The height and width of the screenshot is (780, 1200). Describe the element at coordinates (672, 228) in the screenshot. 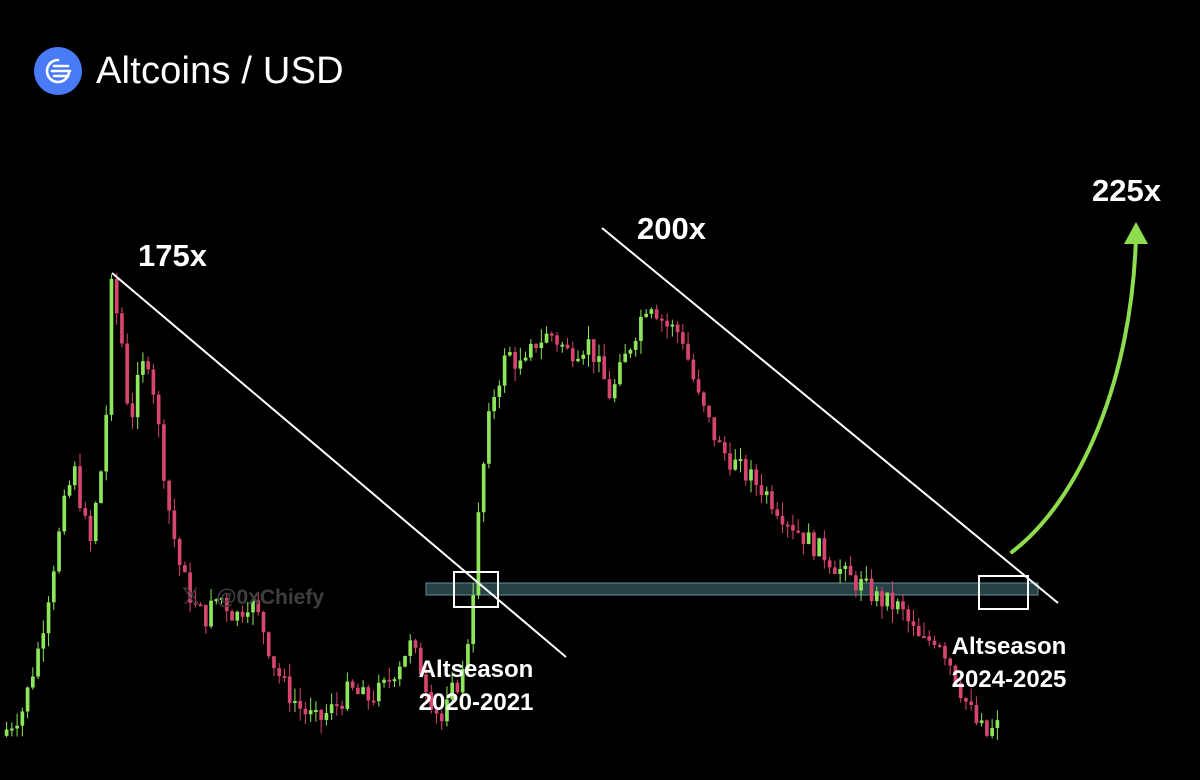

I see `label-200x: 200x` at that location.